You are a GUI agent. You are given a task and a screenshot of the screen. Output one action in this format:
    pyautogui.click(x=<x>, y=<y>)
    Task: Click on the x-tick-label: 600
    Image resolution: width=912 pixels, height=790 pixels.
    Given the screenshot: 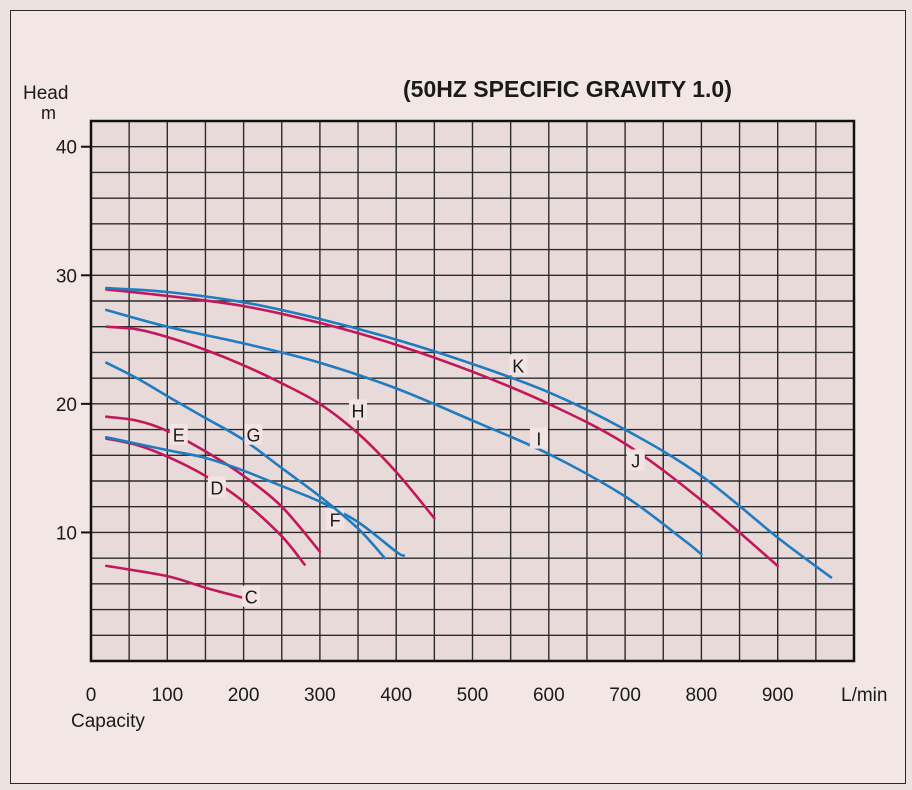 What is the action you would take?
    pyautogui.click(x=549, y=695)
    